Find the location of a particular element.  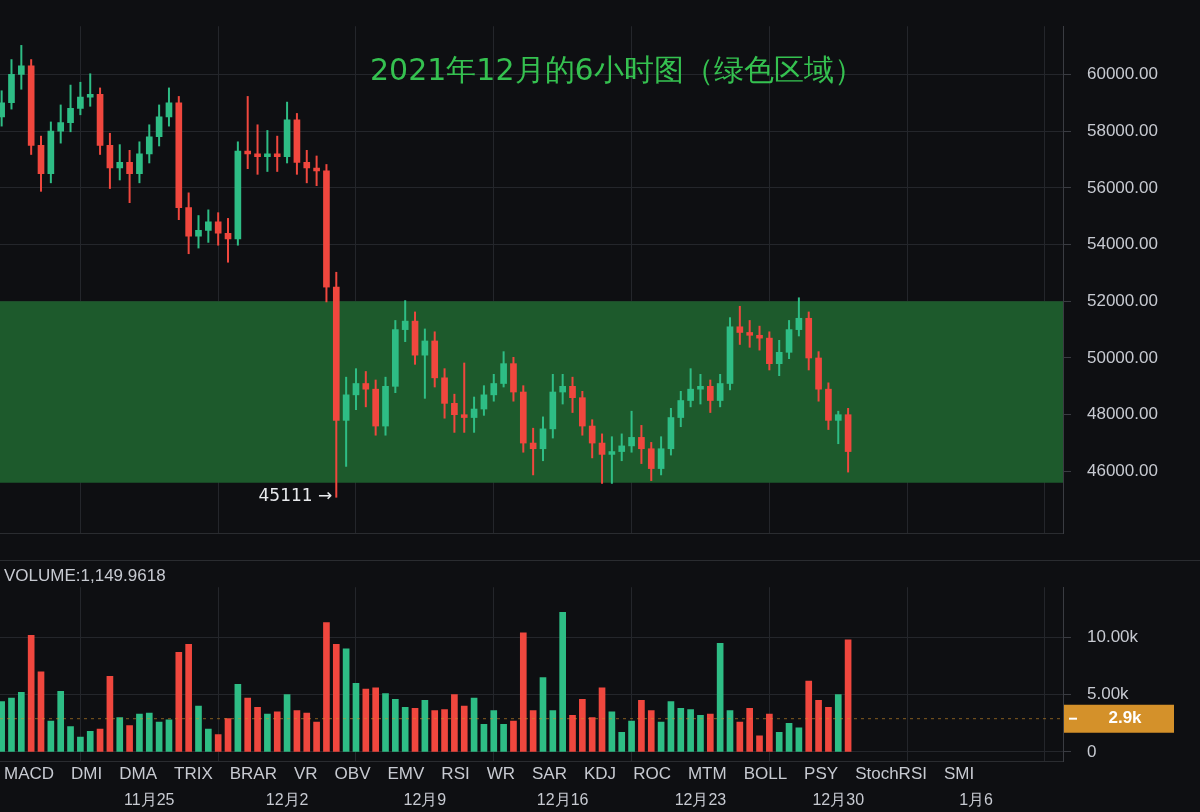

text: TRIX is located at coordinates (193, 774).